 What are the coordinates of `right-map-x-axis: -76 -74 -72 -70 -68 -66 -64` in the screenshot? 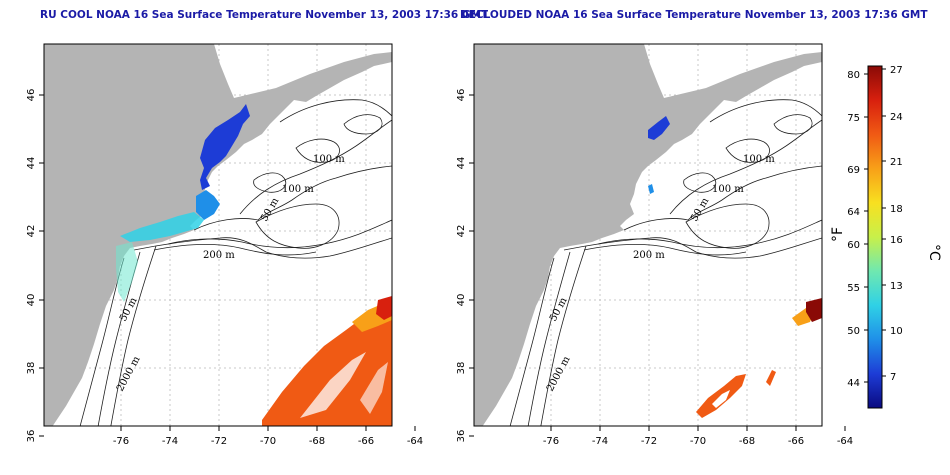 It's located at (698, 436).